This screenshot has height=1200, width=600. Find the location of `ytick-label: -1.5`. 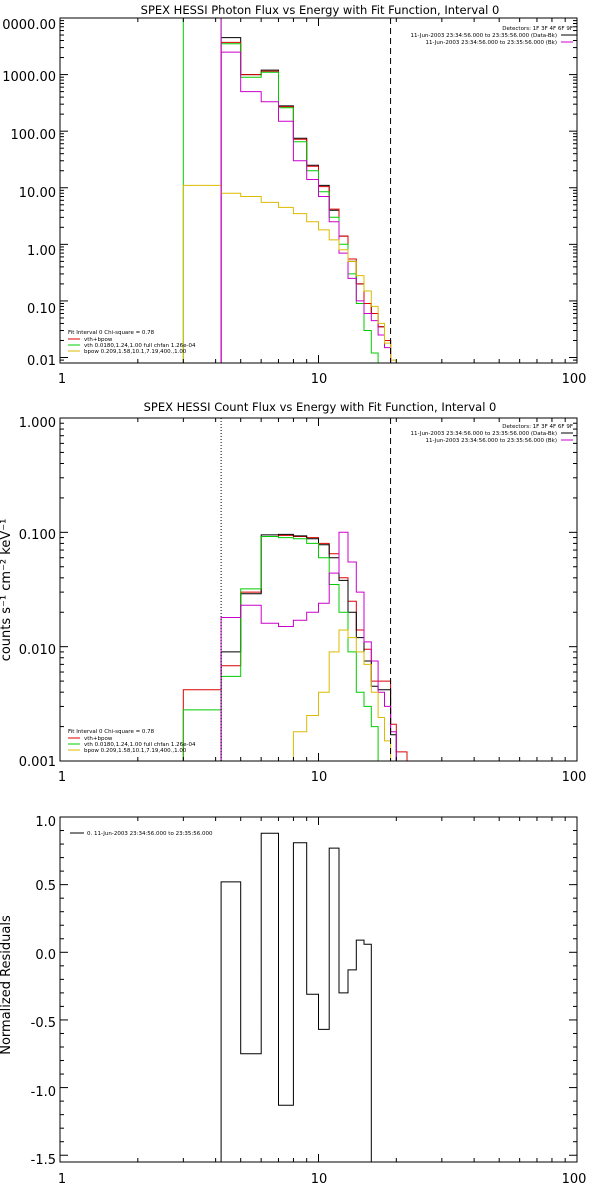

ytick-label: -1.5 is located at coordinates (43, 1160).